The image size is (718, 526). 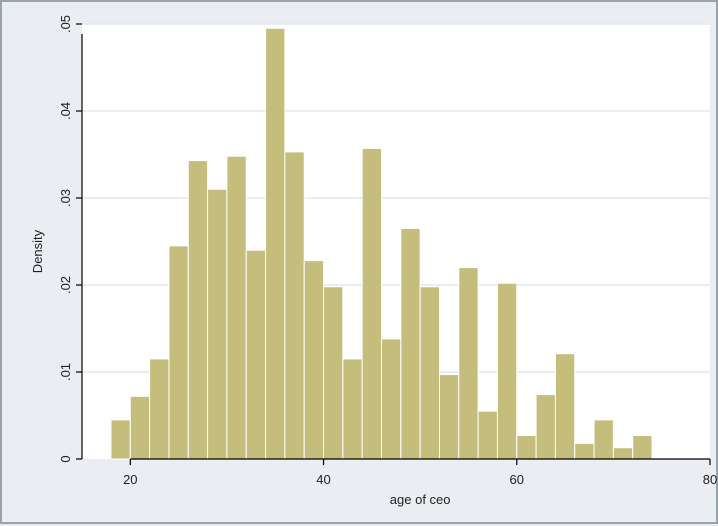 I want to click on y-tick-label: .04, so click(x=65, y=111).